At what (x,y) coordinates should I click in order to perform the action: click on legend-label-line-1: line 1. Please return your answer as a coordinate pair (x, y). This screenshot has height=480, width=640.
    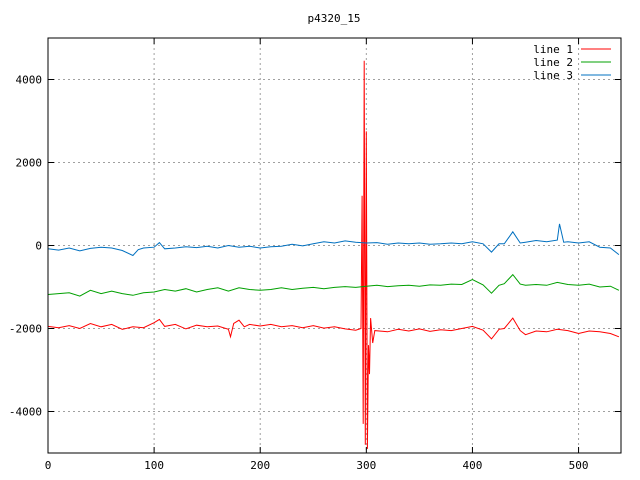
    Looking at the image, I should click on (553, 49).